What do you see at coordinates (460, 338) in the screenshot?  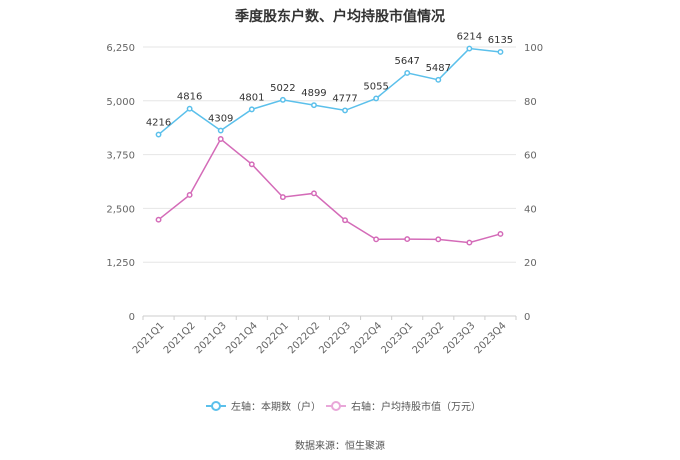 I see `x-tick-label: 2023Q3` at bounding box center [460, 338].